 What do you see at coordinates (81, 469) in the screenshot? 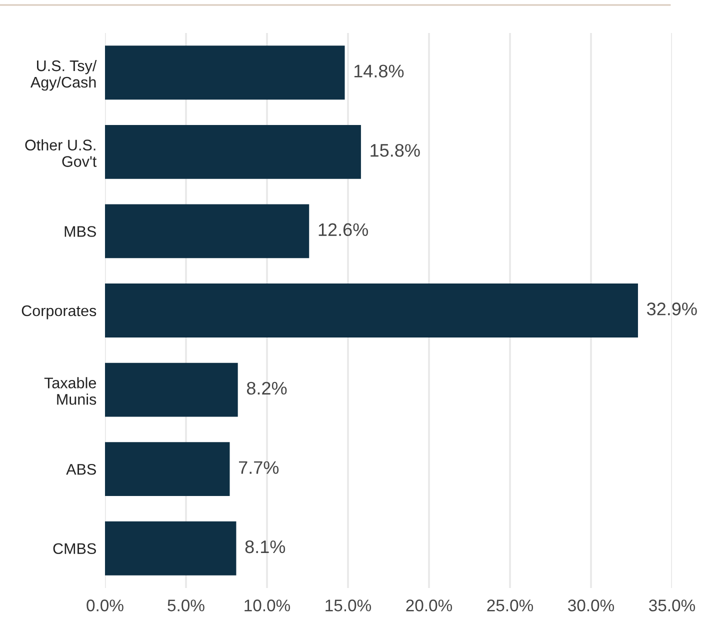
I see `y-tick-label: ABS` at bounding box center [81, 469].